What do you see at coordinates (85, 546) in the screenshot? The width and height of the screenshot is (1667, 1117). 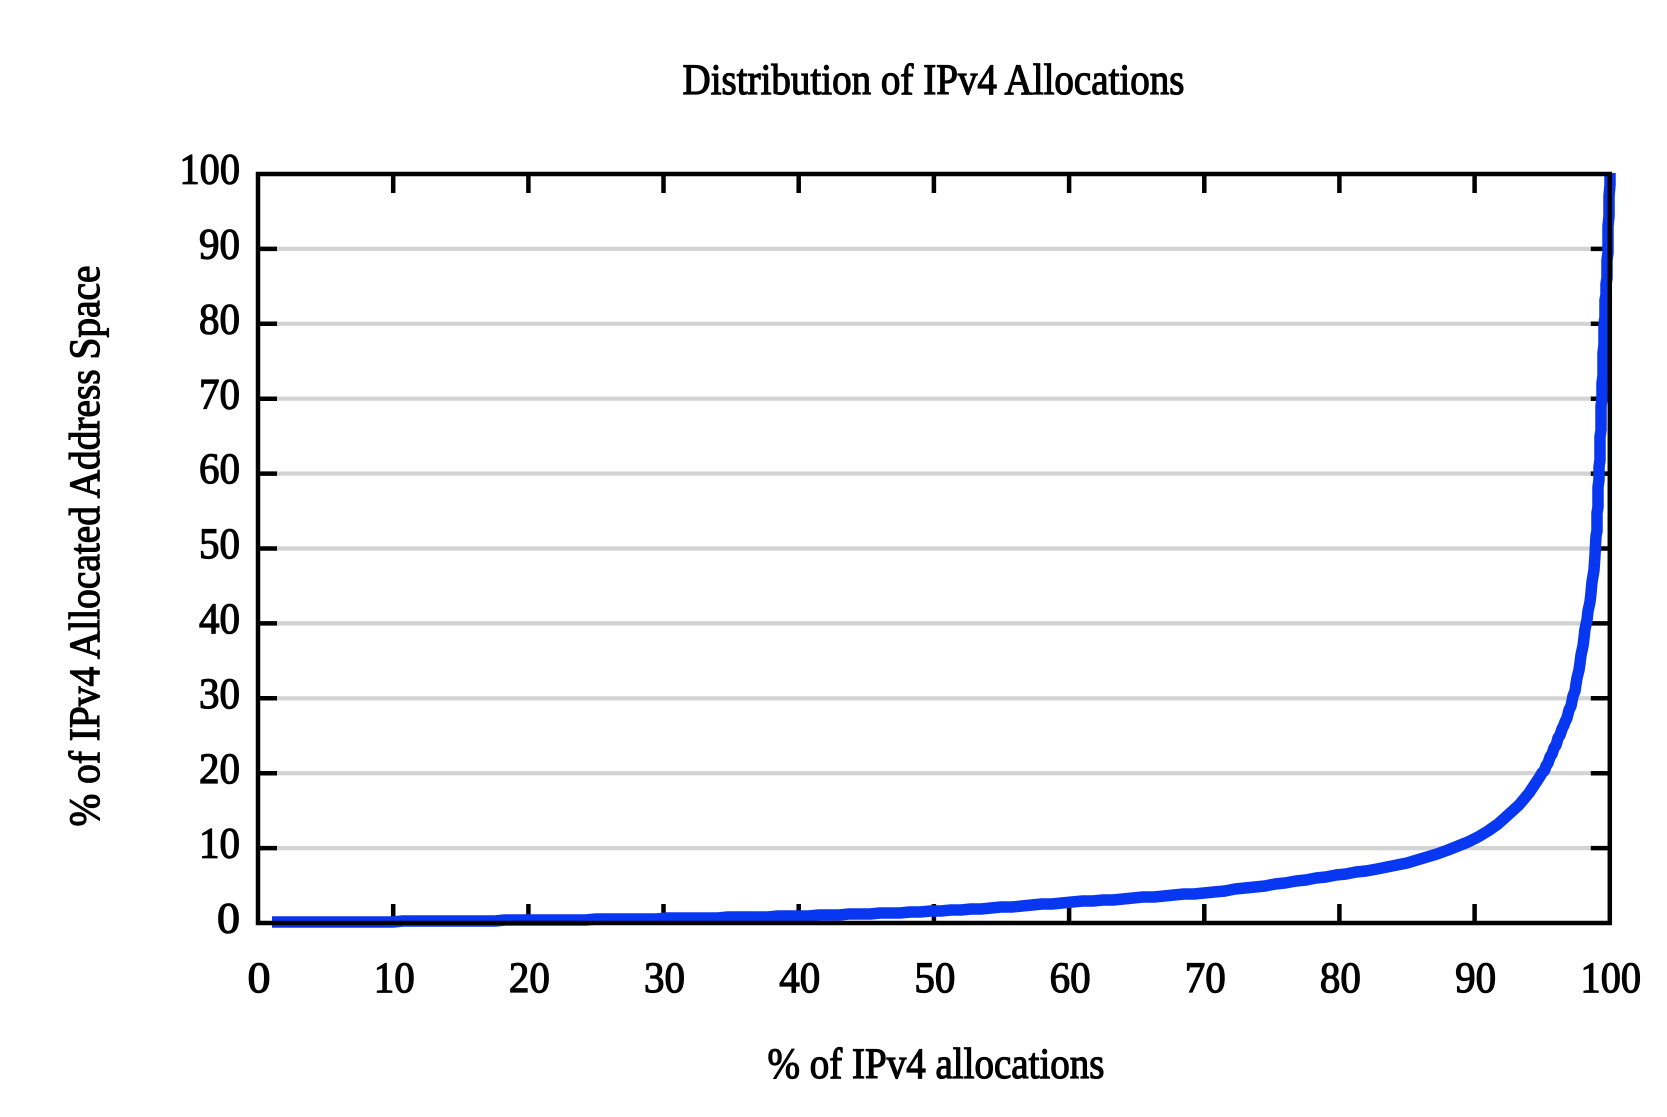 I see `svg-text:% of IPv4 Allocated Address Sp: % of IPv4 Allocated Address Space` at bounding box center [85, 546].